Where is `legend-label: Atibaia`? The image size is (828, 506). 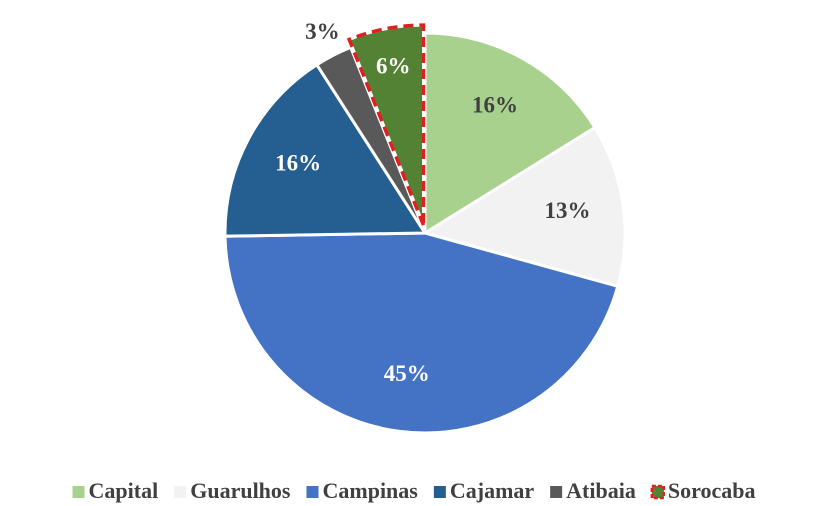
legend-label: Atibaia is located at coordinates (601, 490).